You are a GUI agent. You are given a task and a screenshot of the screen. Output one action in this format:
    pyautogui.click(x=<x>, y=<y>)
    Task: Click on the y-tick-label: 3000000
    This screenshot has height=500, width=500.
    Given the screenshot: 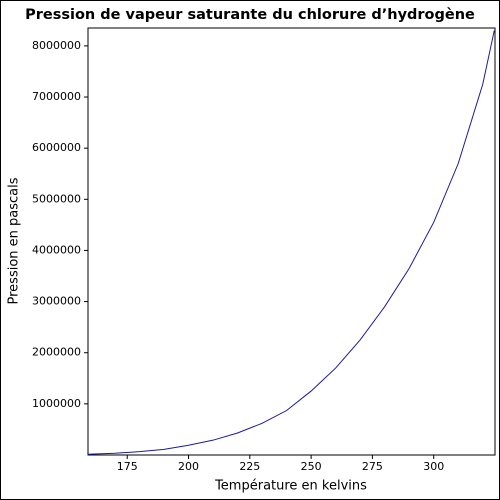 What is the action you would take?
    pyautogui.click(x=56, y=301)
    